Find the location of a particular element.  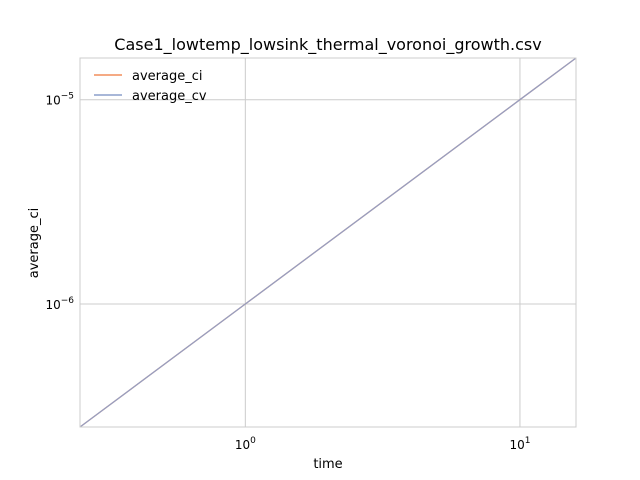

x-axis-label: time is located at coordinates (327, 464).